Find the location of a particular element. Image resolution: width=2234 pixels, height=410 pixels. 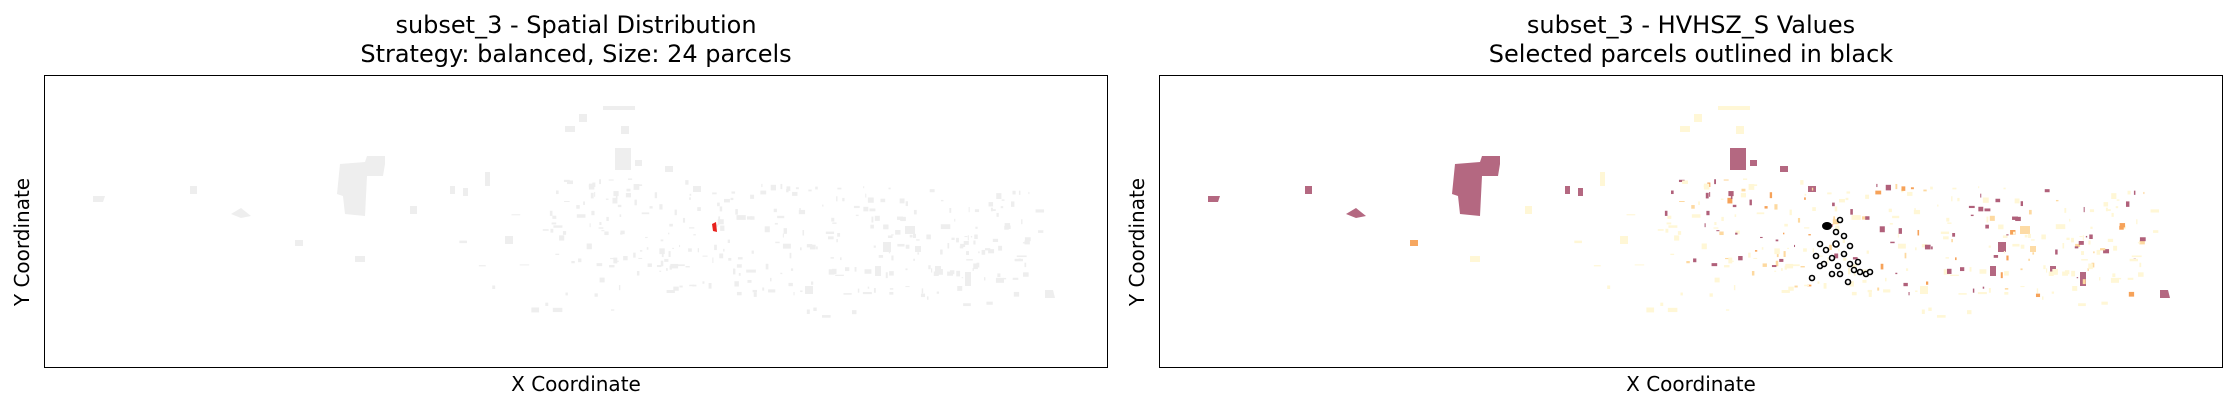

left-parcel-shape is located at coordinates (623, 159).